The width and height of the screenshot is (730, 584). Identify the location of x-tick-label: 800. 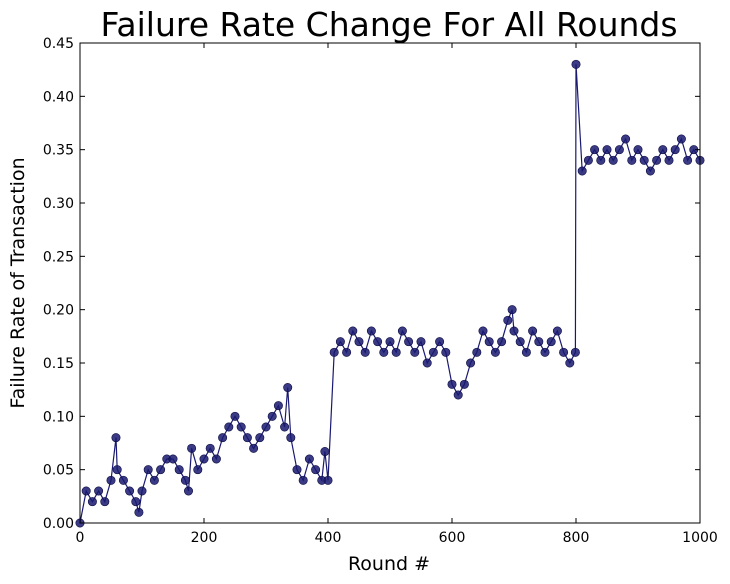
(576, 538).